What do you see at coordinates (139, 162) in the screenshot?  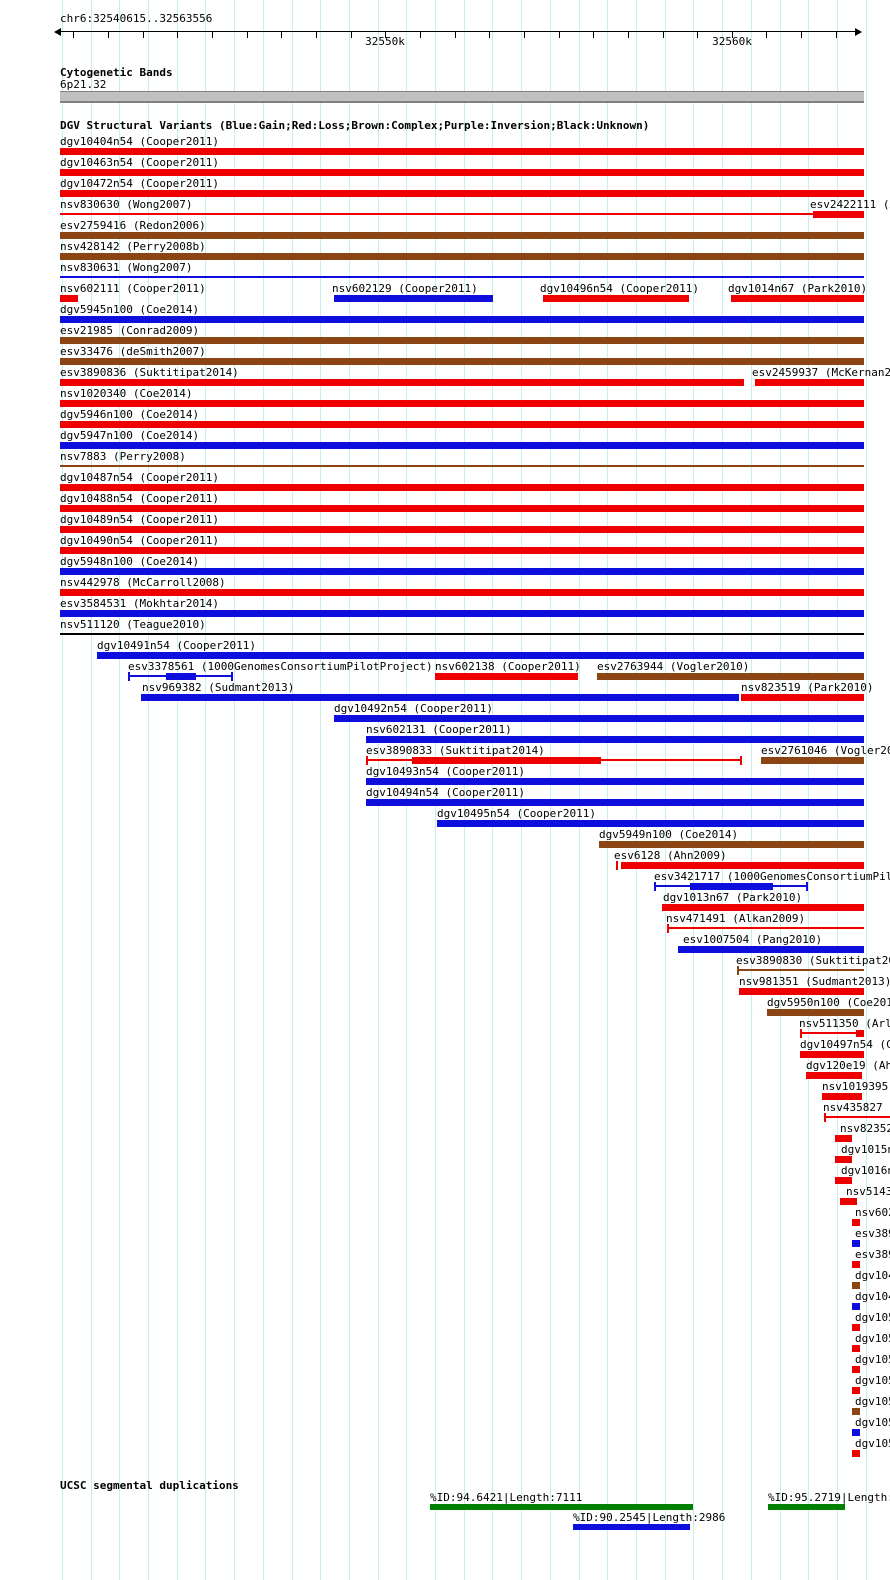 I see `variant-label: dgv10463n54 (Cooper2011)` at bounding box center [139, 162].